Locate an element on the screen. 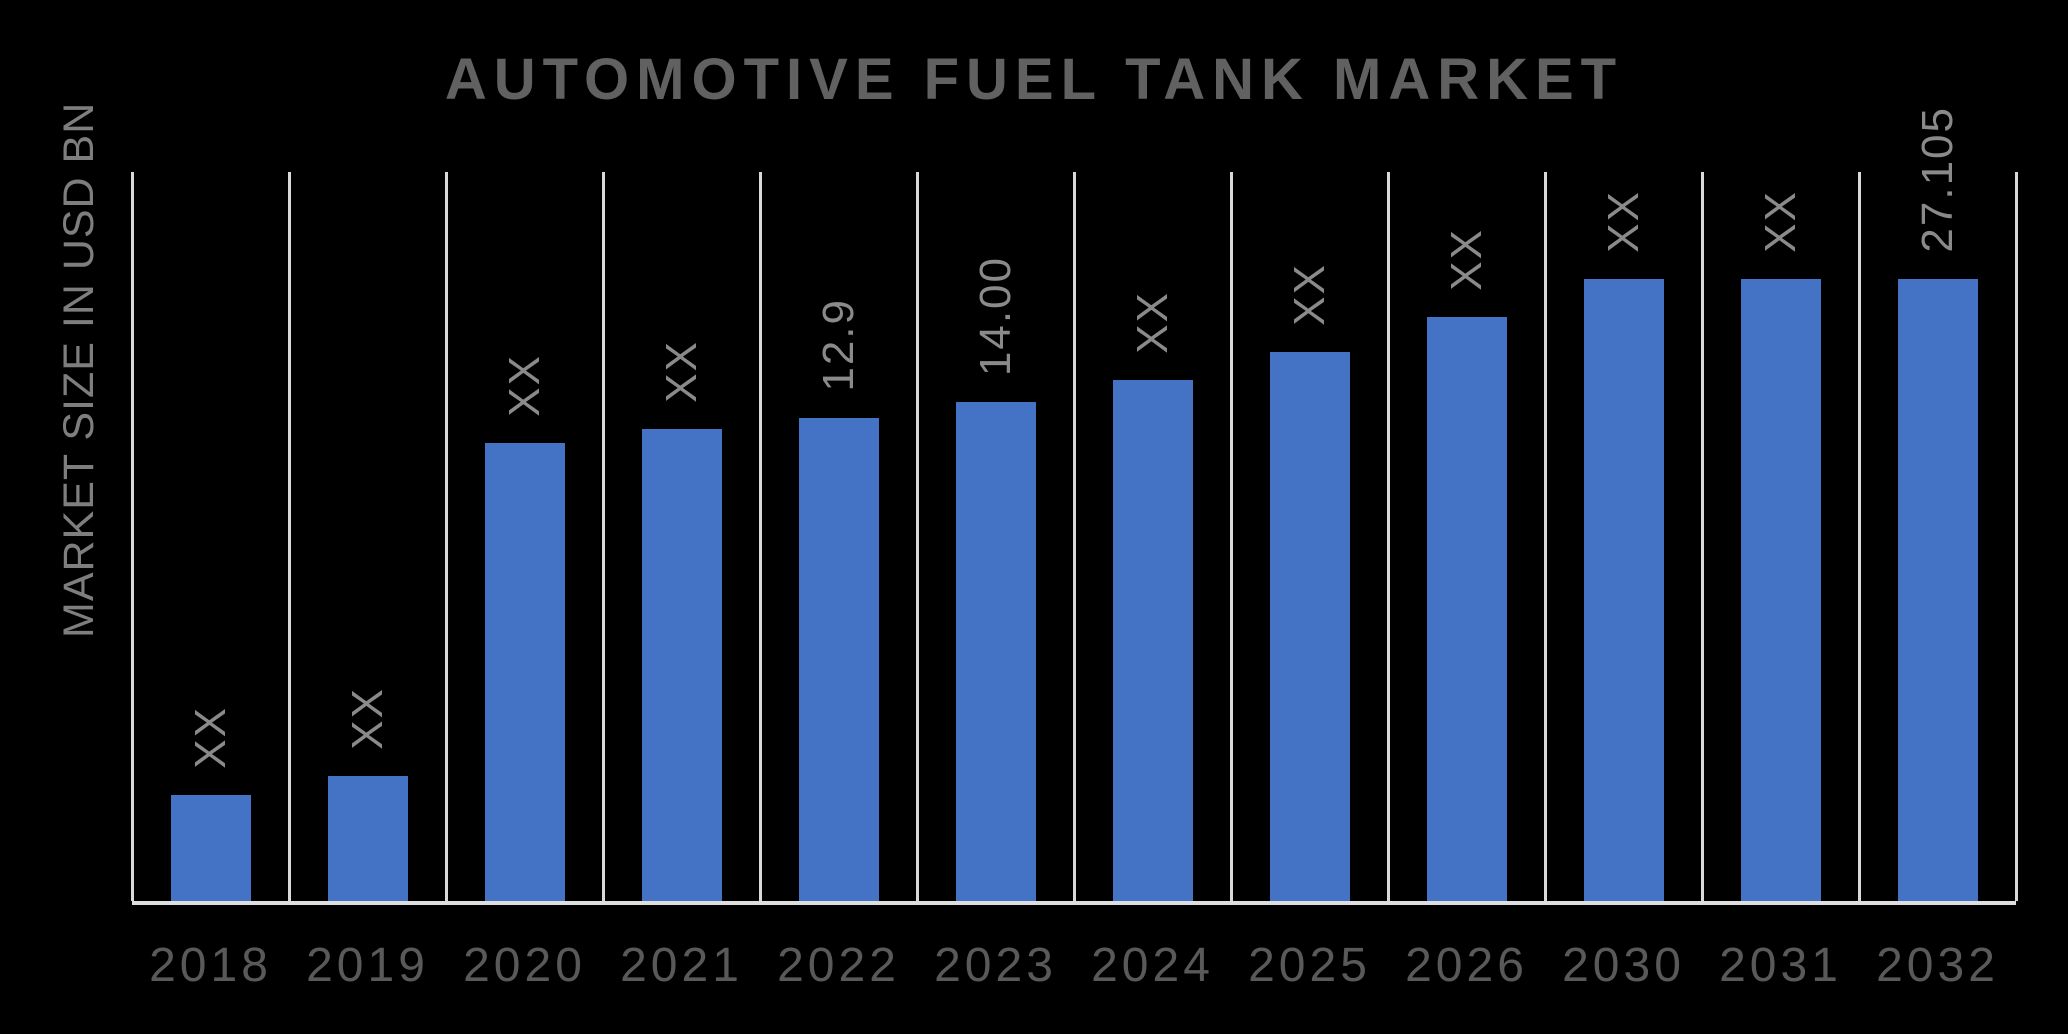  bar-column: 12.9 is located at coordinates (838, 536).